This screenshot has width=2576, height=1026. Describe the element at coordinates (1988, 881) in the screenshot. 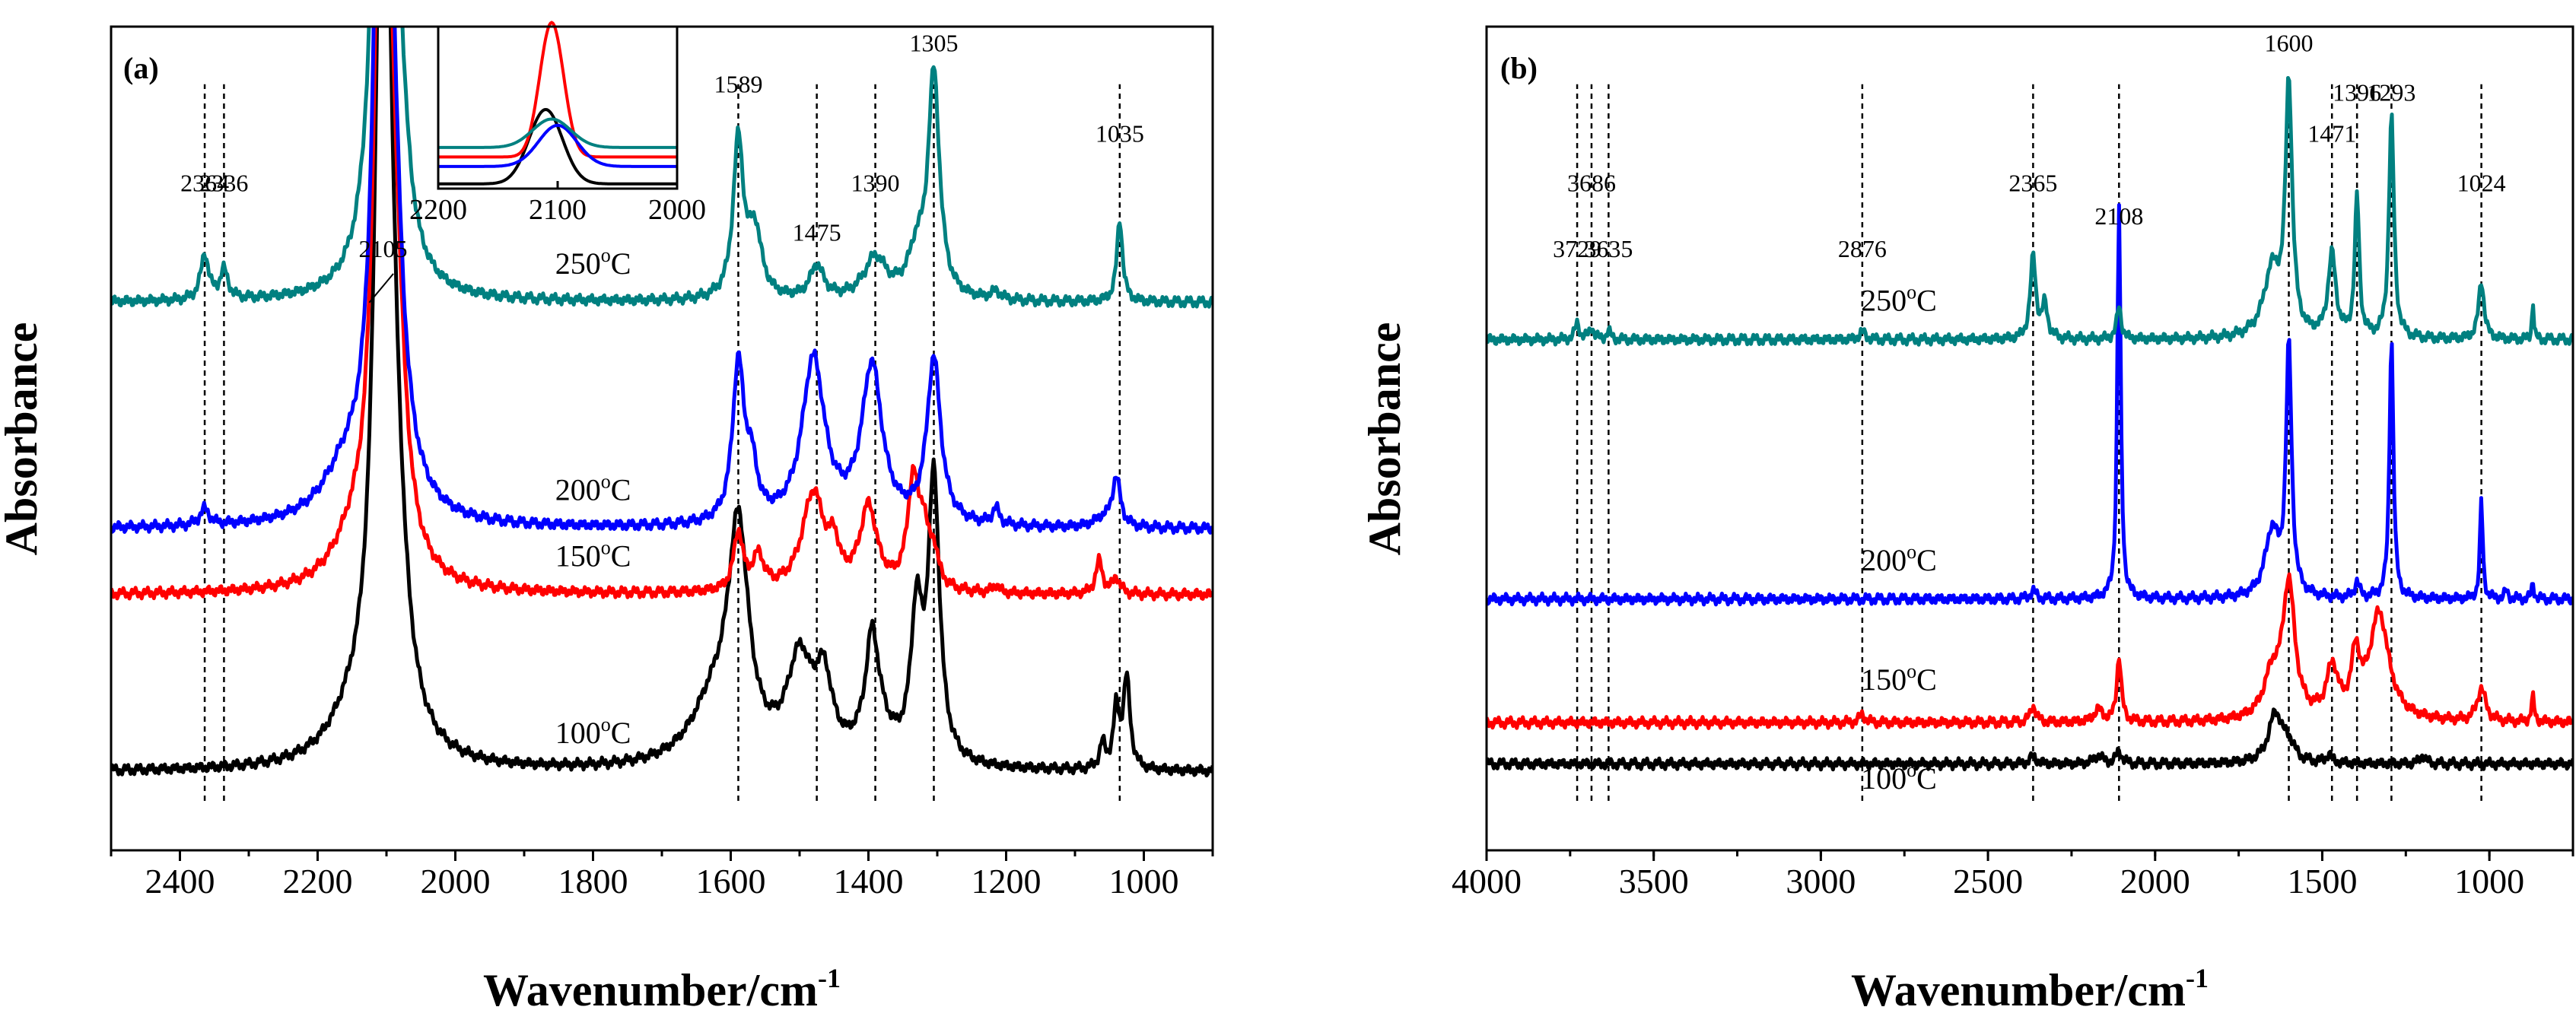

I see `x-tick-label: 2500` at that location.